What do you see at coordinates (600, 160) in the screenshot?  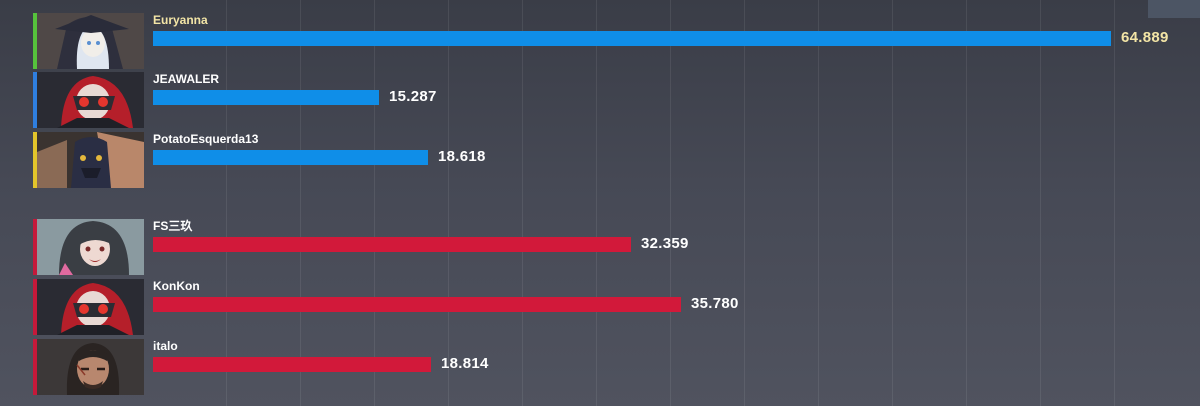 I see `player-row-potatoesquerda13: PotatoEsquerda13 18.618` at bounding box center [600, 160].